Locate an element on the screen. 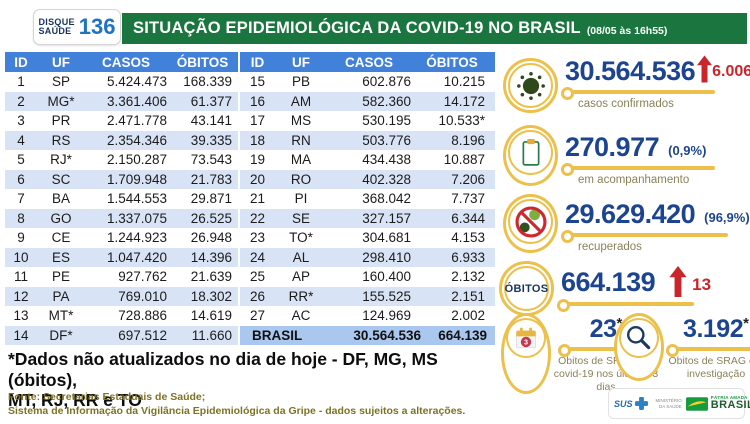 The height and width of the screenshot is (424, 750). table-cell: 14.396 is located at coordinates (211, 257).